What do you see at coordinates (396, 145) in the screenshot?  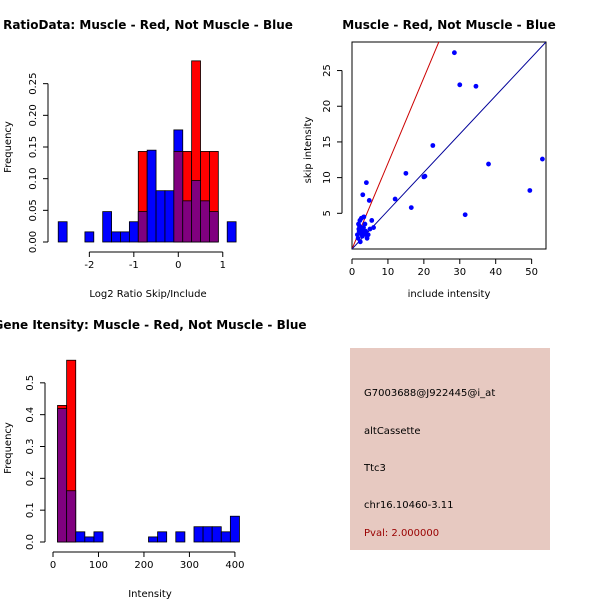 I see `muscle-fit-line` at bounding box center [396, 145].